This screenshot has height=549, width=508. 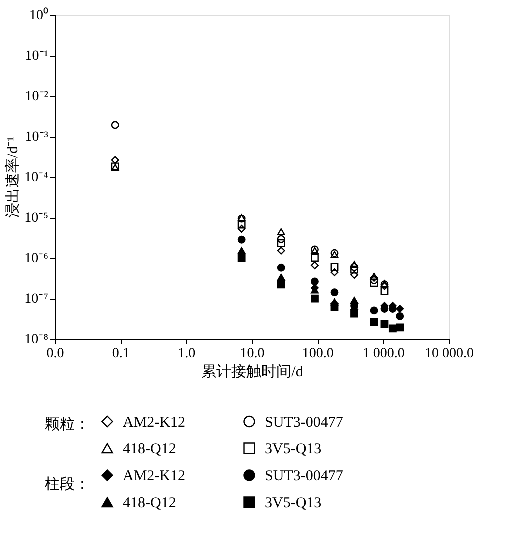 I want to click on x-tick-label: 100.0, so click(x=318, y=354).